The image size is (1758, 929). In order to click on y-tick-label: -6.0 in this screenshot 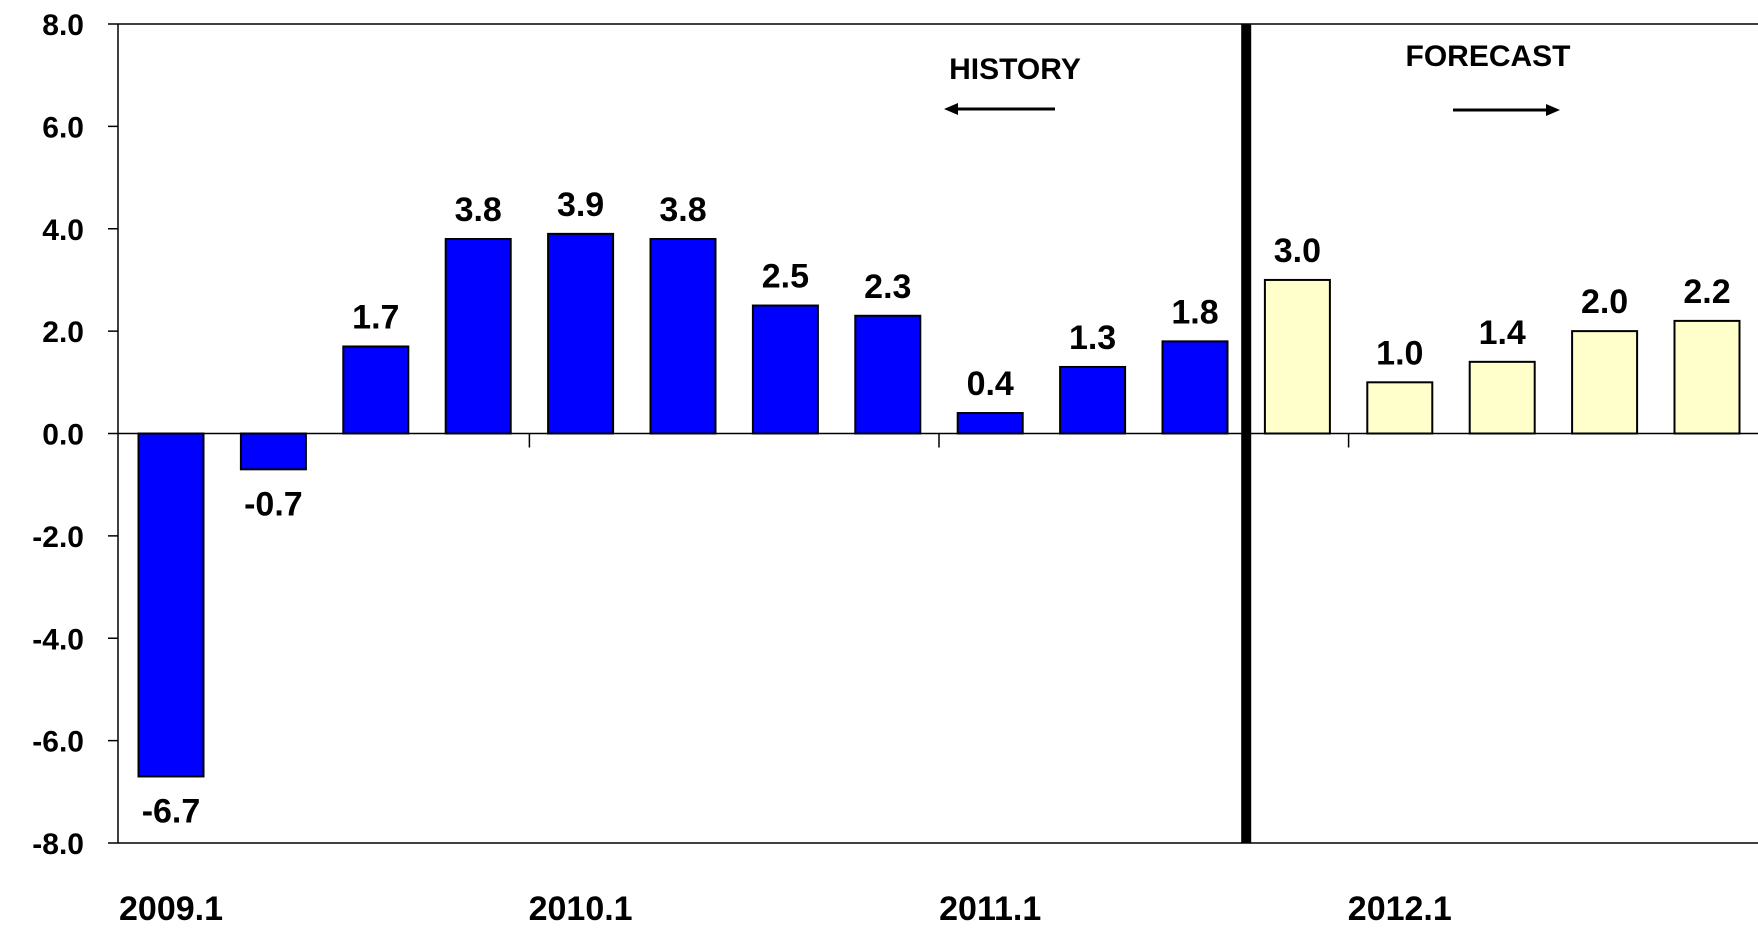, I will do `click(58, 742)`.